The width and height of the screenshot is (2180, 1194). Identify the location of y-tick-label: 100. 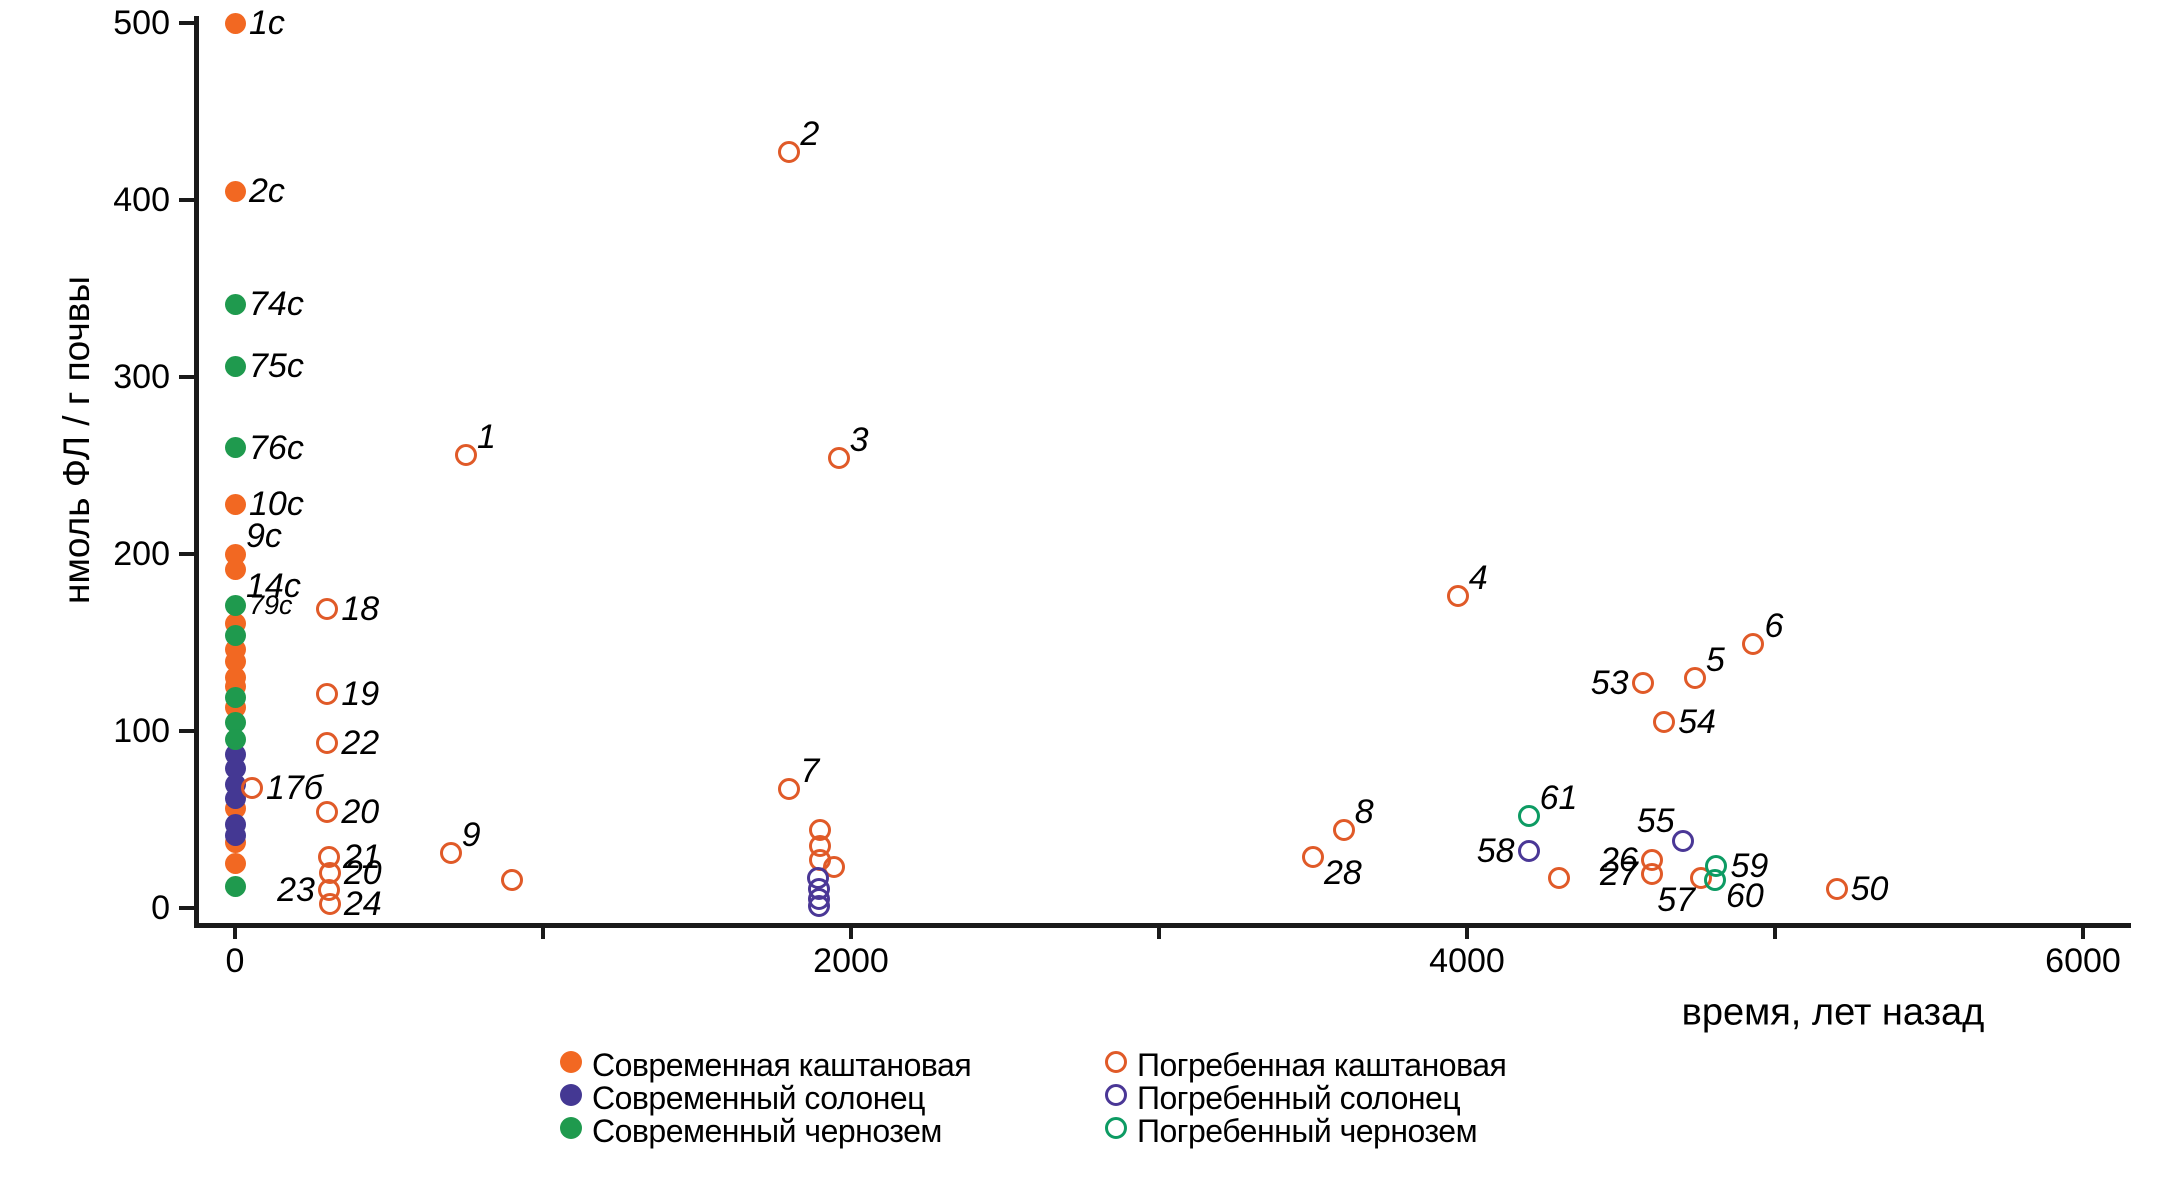
(141, 731).